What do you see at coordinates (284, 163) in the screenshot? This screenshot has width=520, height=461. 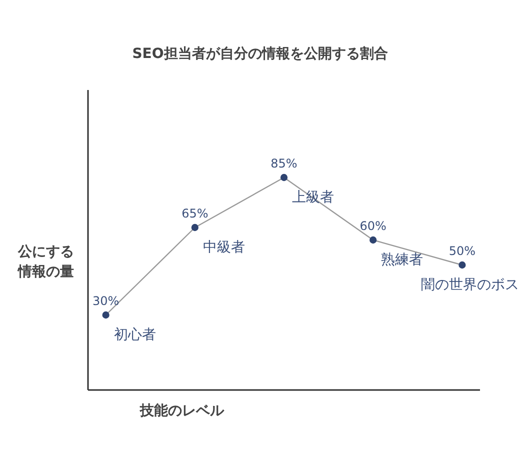 I see `data-label: 85%` at bounding box center [284, 163].